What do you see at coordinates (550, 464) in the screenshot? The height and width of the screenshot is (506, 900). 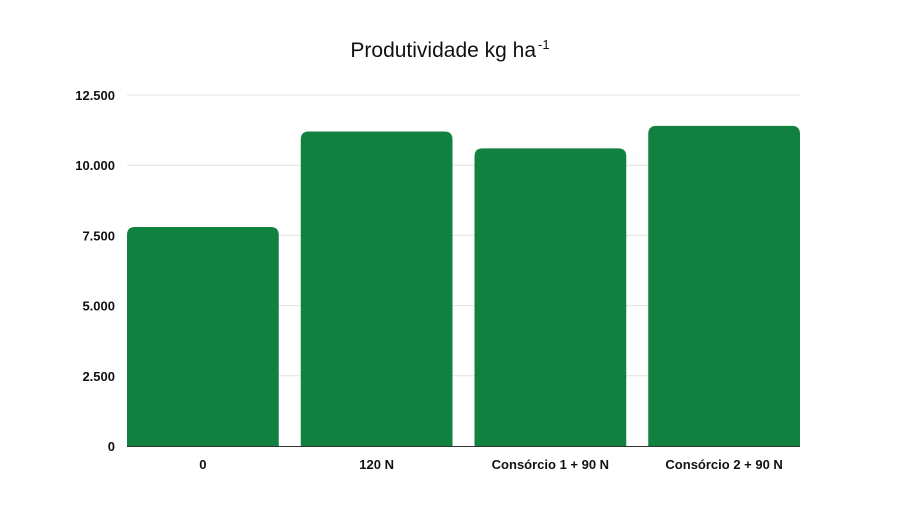 I see `x-tick-label: Consórcio 1 + 90 N` at bounding box center [550, 464].